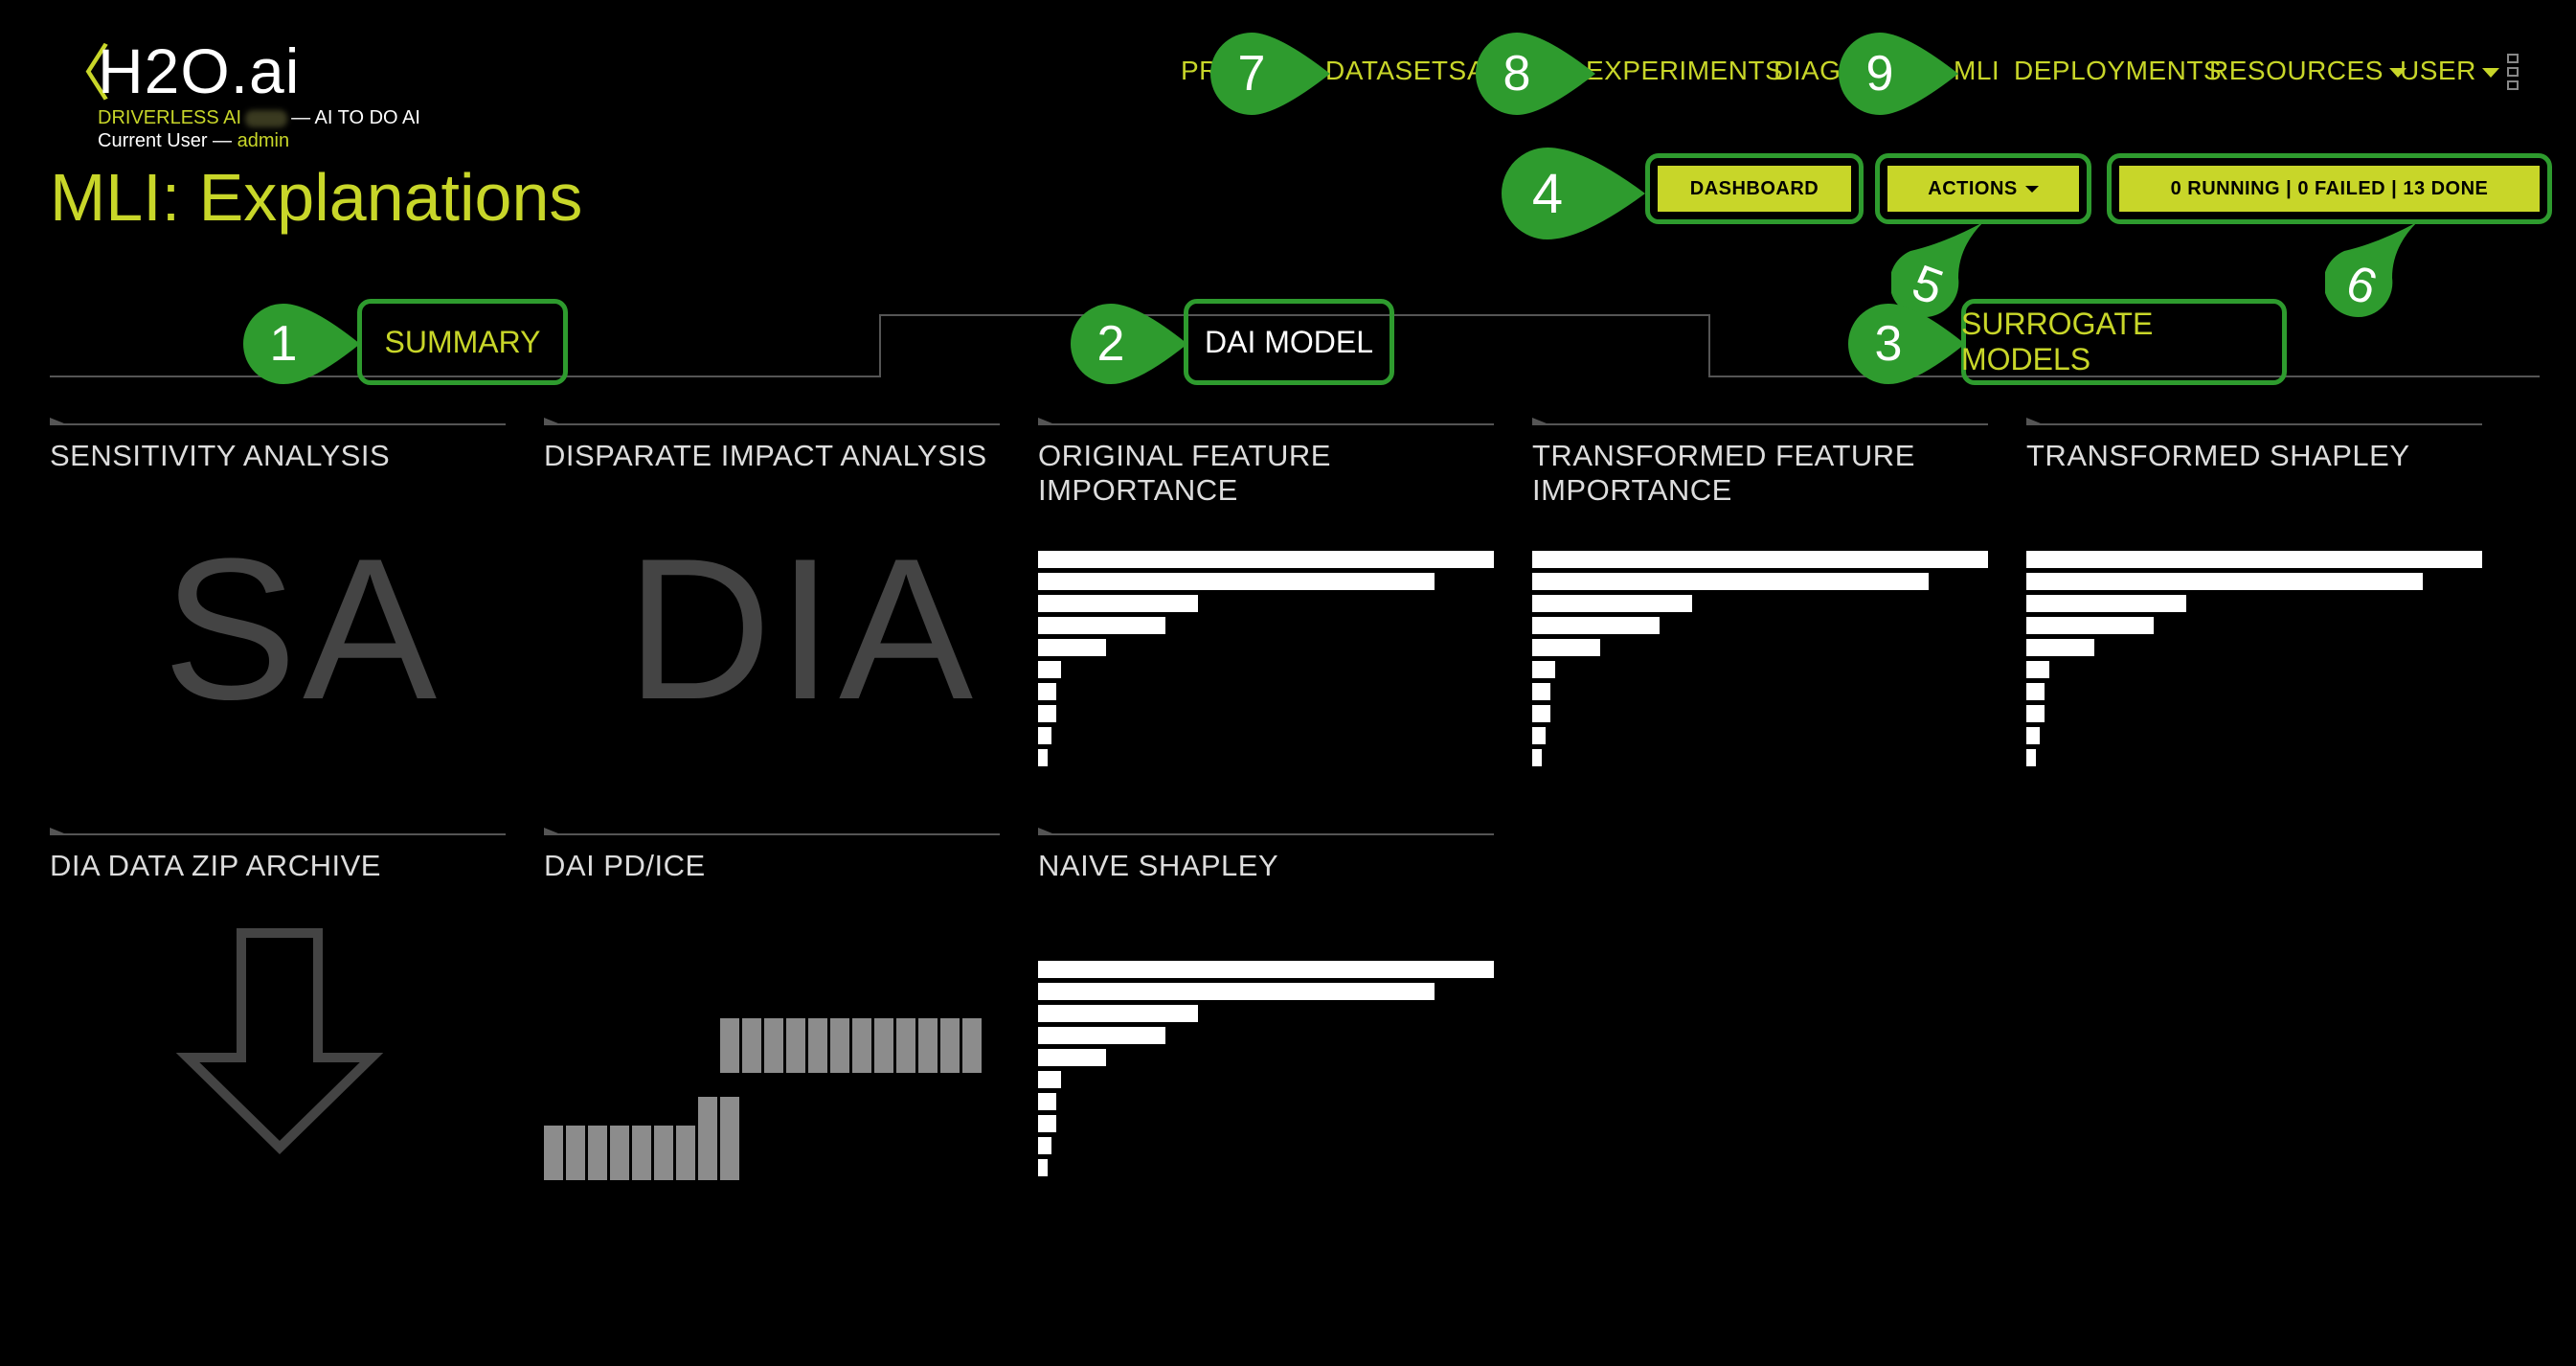 The width and height of the screenshot is (2576, 1366). Describe the element at coordinates (2438, 70) in the screenshot. I see `nav-user-label: USER` at that location.